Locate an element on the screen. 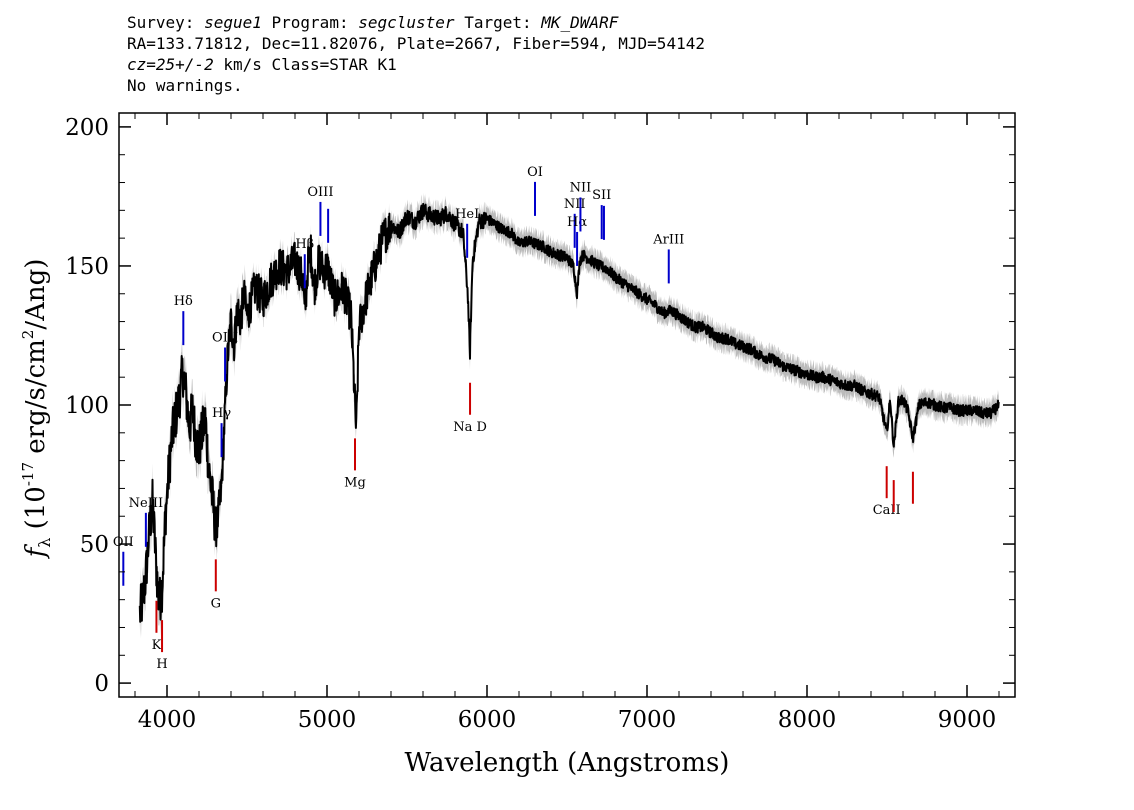 The width and height of the screenshot is (1134, 810). class-value: km/s Class=STAR K1 is located at coordinates (305, 64).